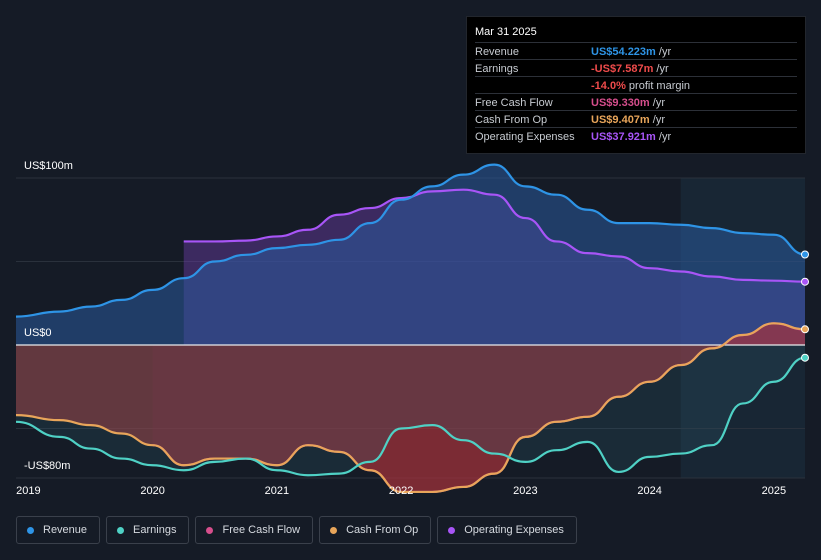 The width and height of the screenshot is (821, 560). I want to click on x-tick-label: 2021, so click(277, 491).